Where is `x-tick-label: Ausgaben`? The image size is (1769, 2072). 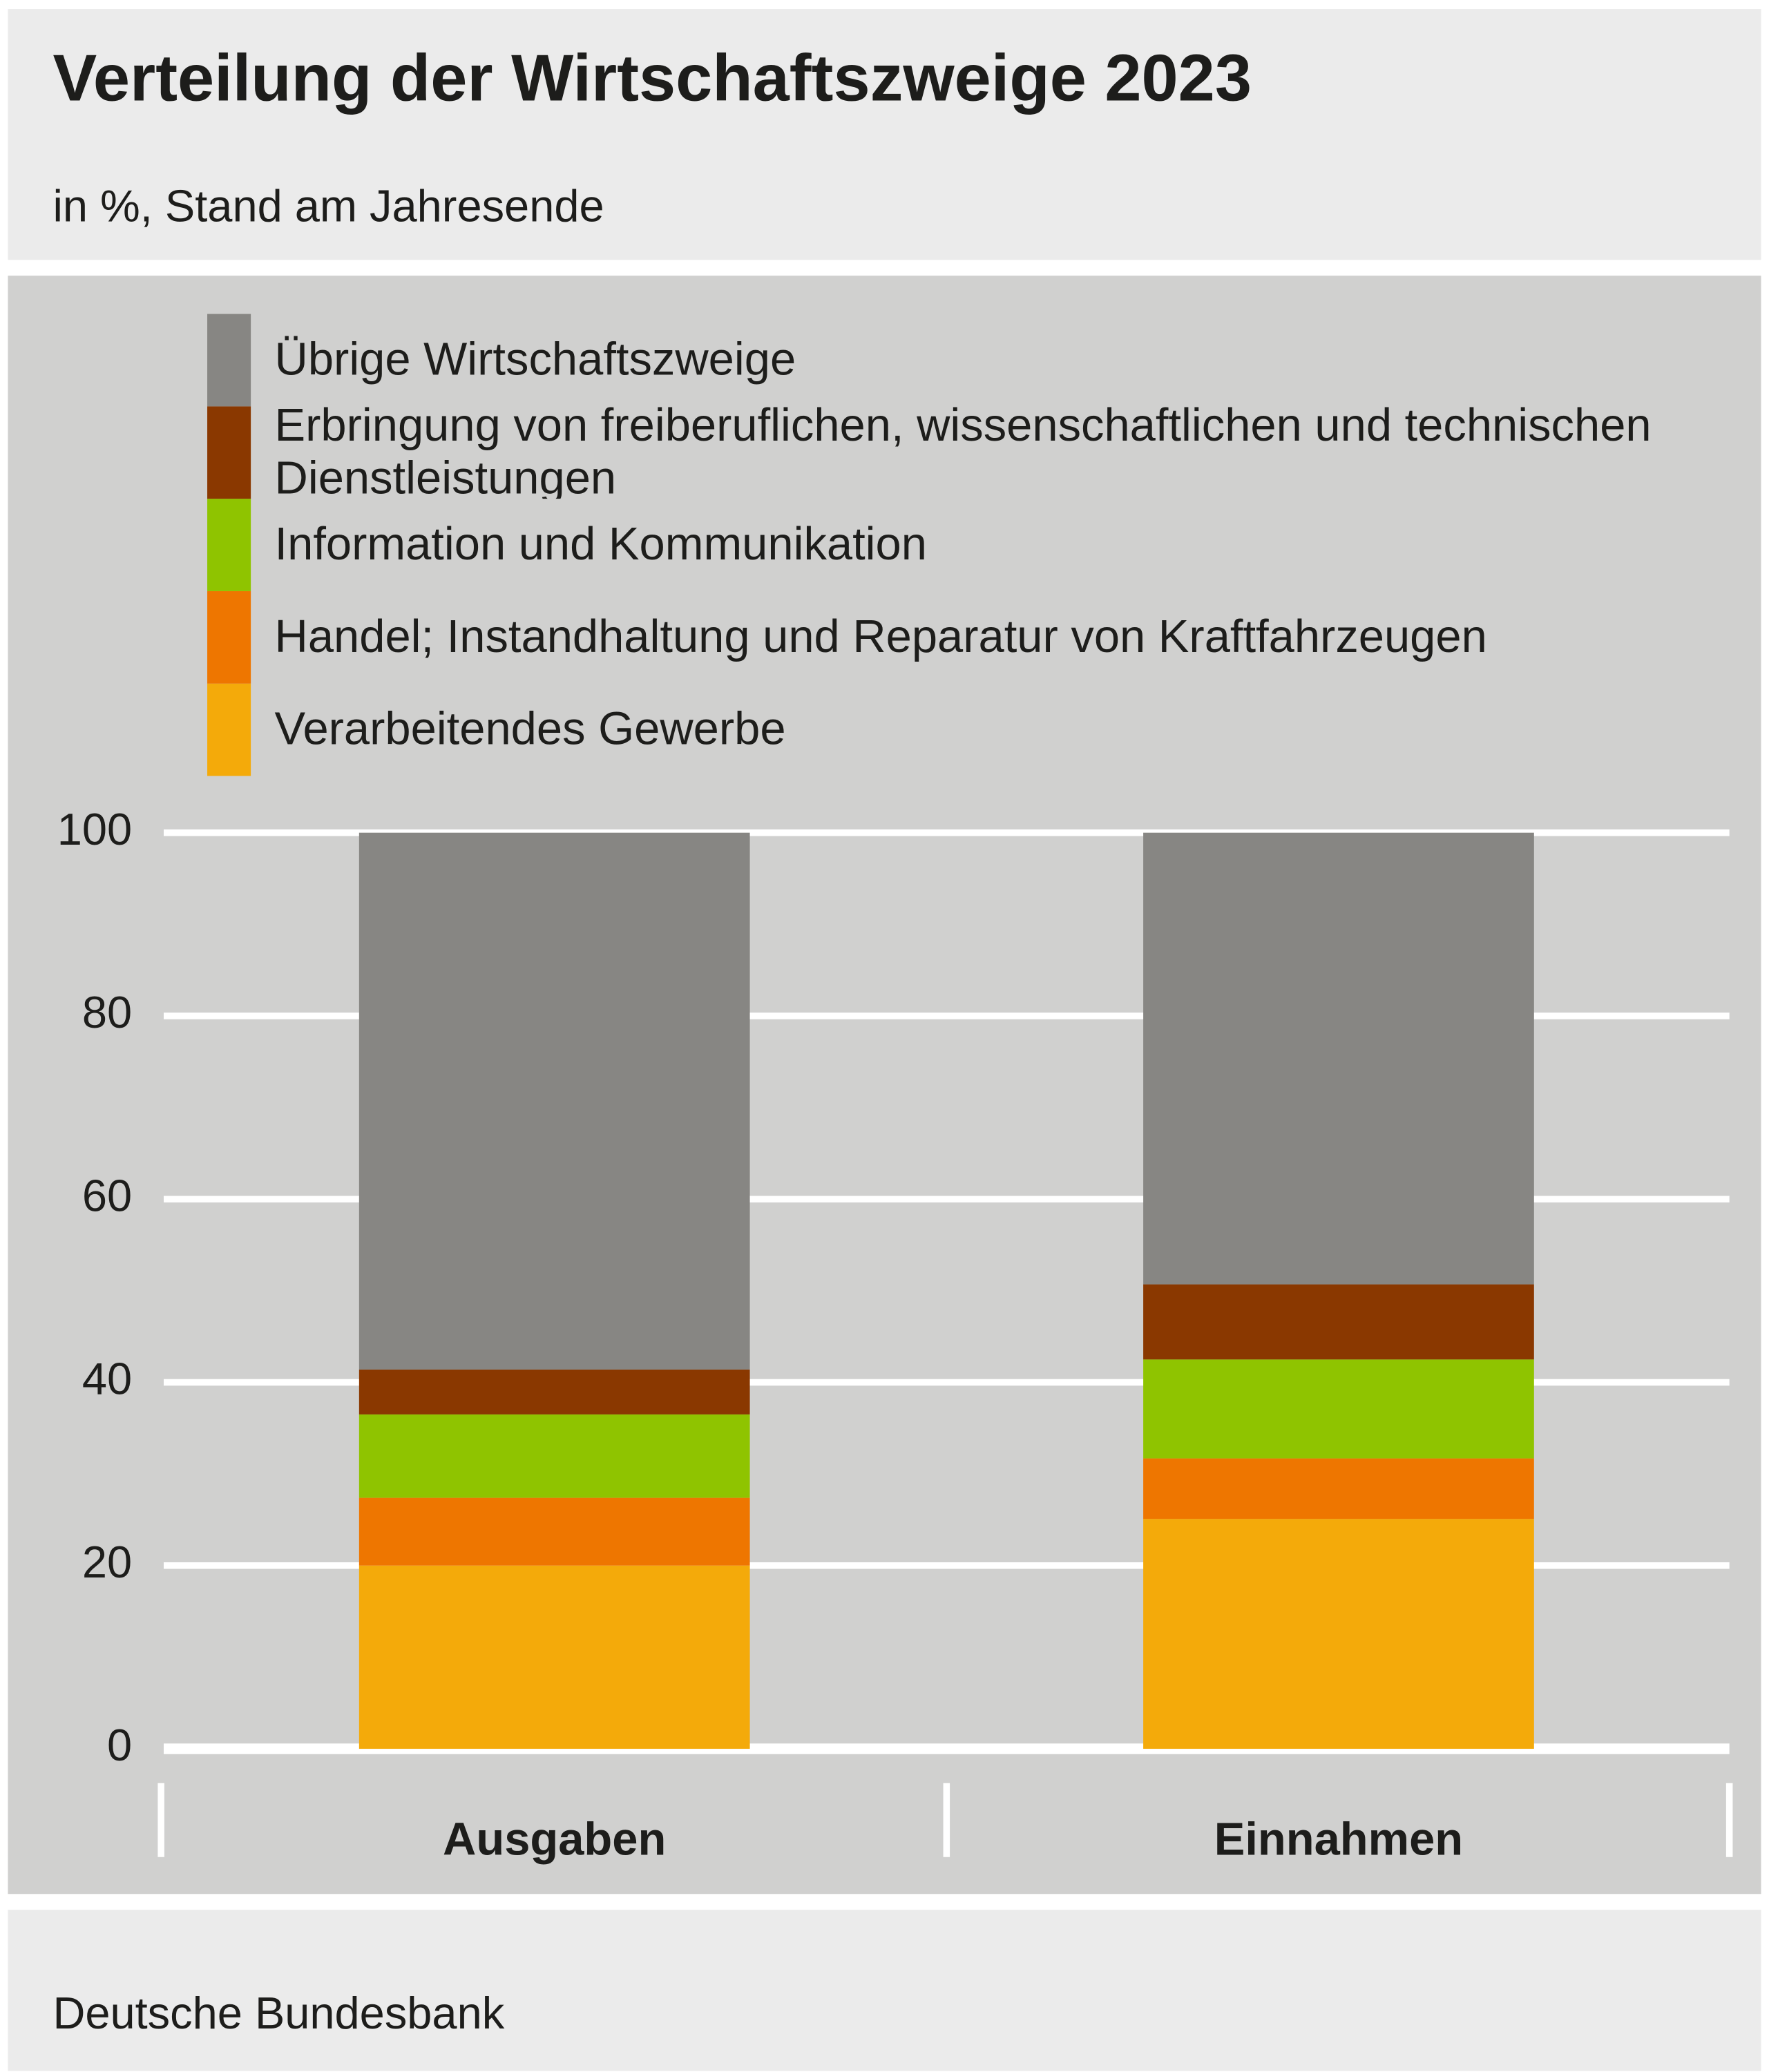
x-tick-label: Ausgaben is located at coordinates (554, 1839).